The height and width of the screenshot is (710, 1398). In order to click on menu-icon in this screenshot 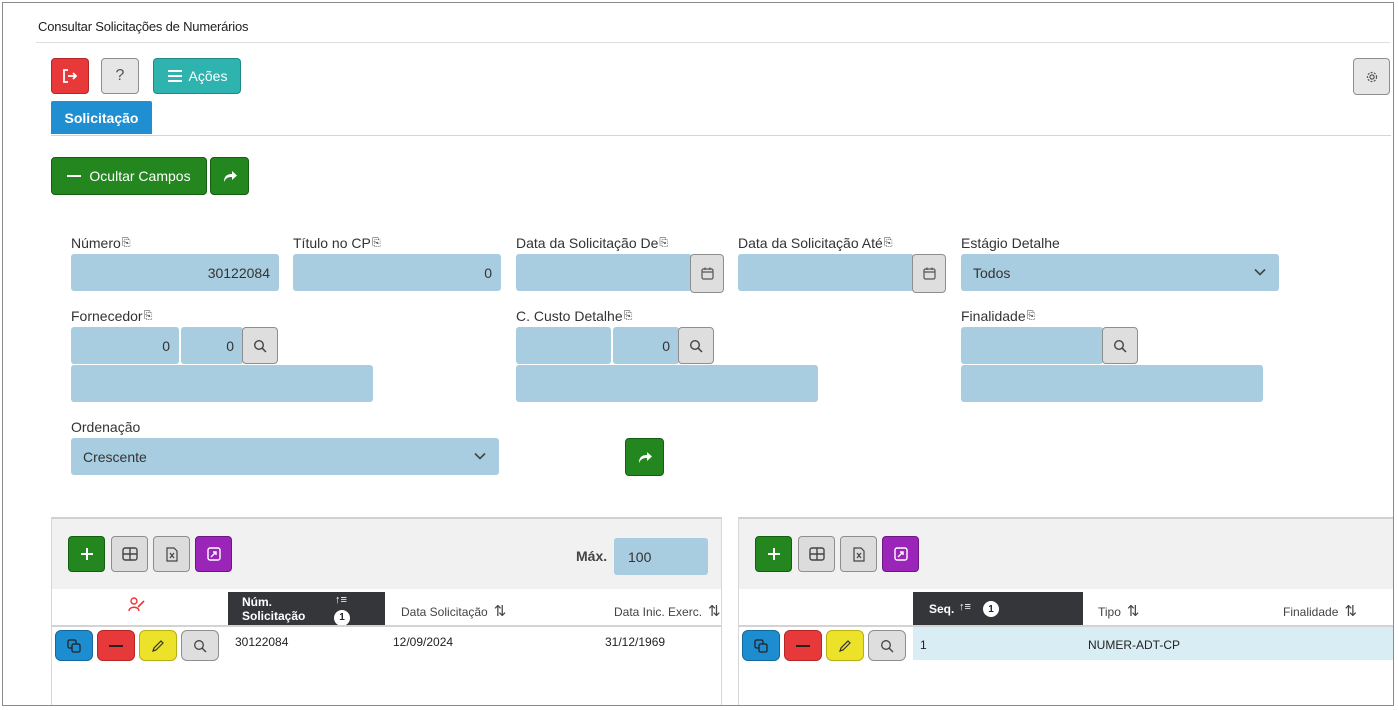, I will do `click(174, 76)`.